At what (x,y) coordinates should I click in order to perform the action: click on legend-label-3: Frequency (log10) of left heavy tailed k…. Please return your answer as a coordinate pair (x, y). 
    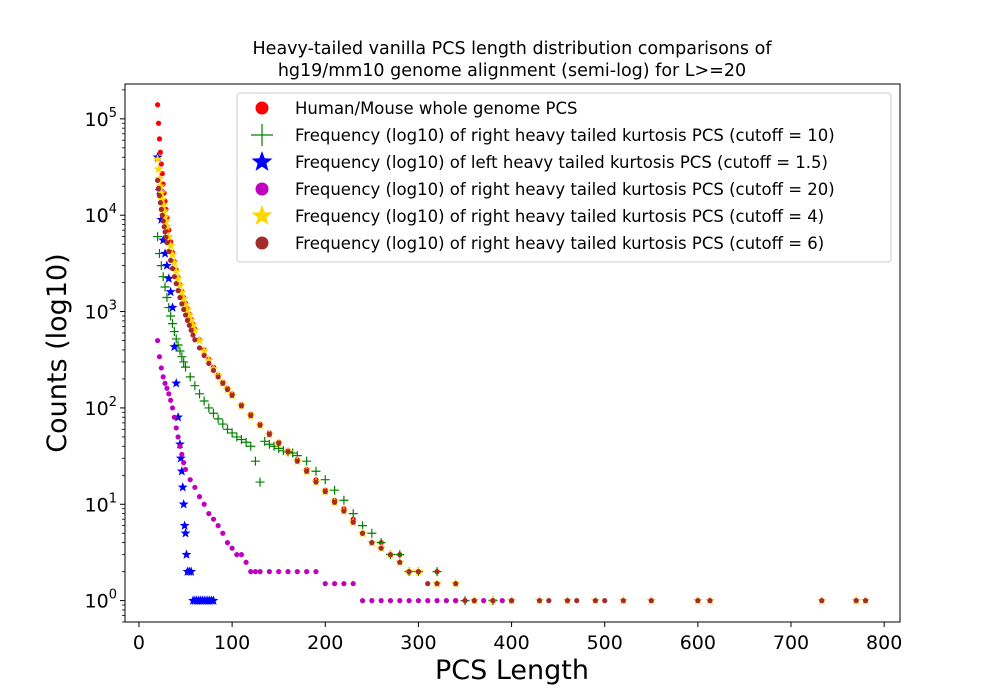
    Looking at the image, I should click on (561, 162).